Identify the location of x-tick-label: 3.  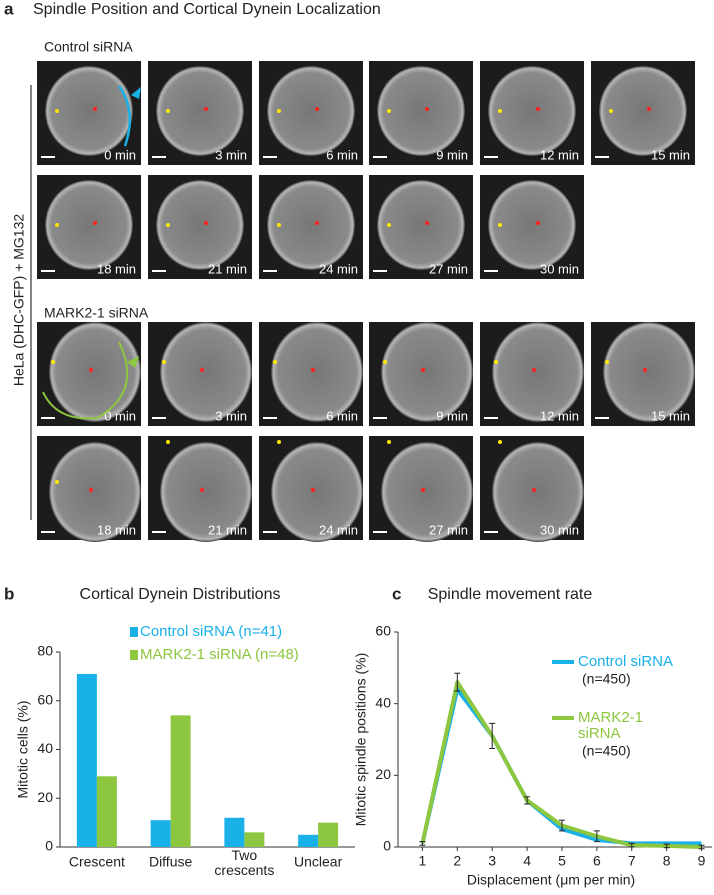
(492, 861).